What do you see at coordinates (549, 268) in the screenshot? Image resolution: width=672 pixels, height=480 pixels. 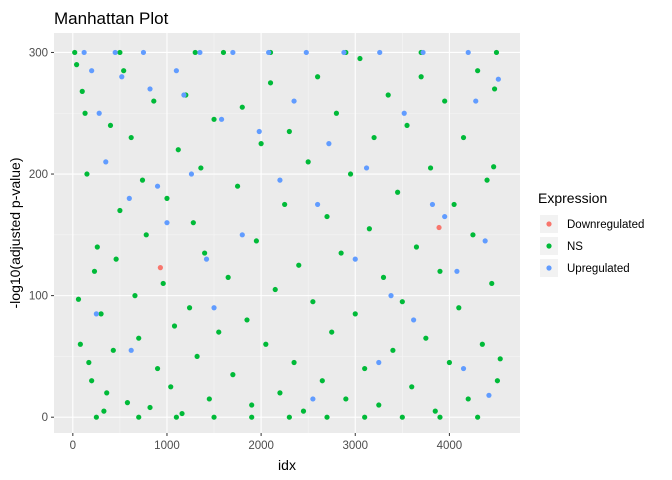 I see `legend-swatch-upregulated` at bounding box center [549, 268].